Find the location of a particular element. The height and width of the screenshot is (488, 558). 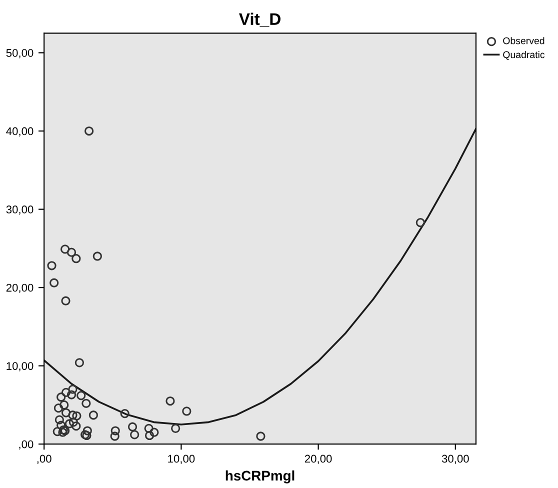

y-tick-label: 50,00 is located at coordinates (20, 53).